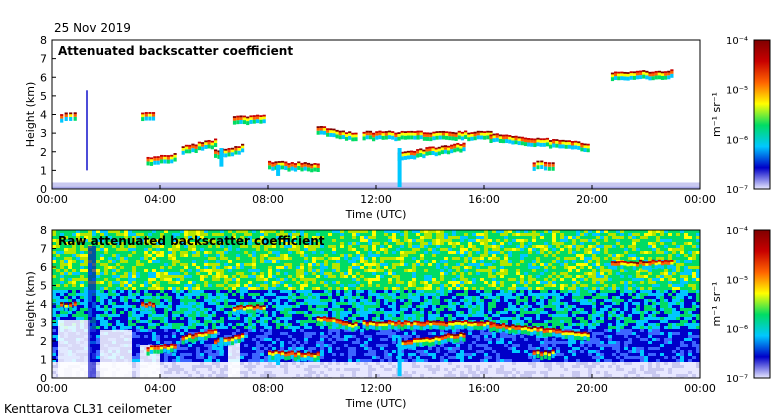 The height and width of the screenshot is (420, 780). Describe the element at coordinates (88, 409) in the screenshot. I see `instrument-label: Kenttarova CL31 ceilometer` at that location.